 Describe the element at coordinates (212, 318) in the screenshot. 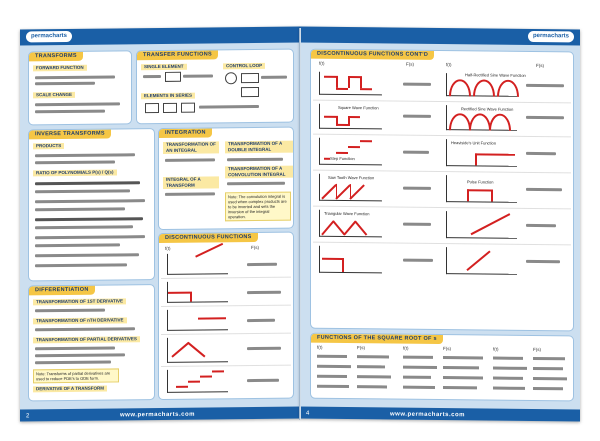

I see `step-segment` at that location.